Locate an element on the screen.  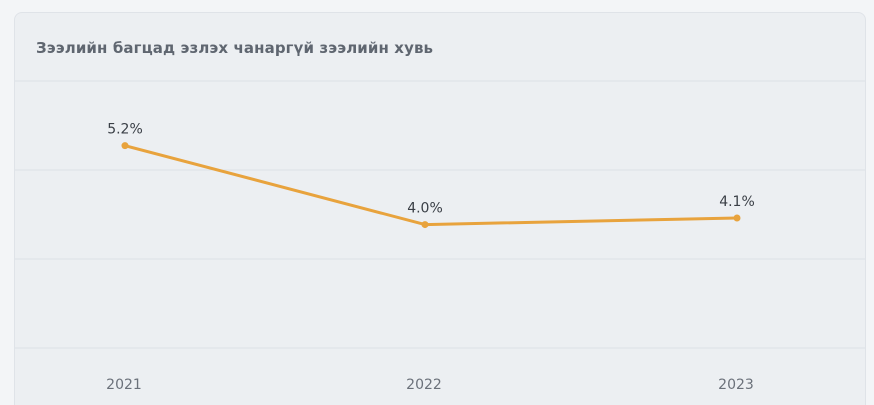
data-label-2021: 5.2% is located at coordinates (125, 130).